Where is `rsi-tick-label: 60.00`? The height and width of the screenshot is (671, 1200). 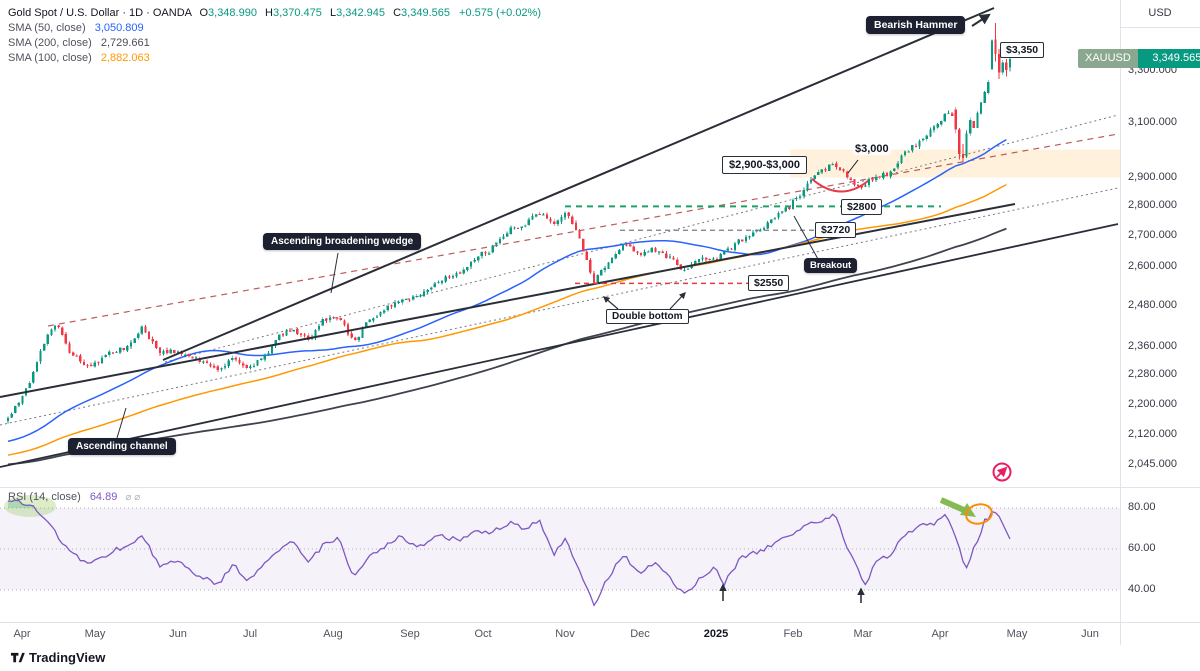 rsi-tick-label: 60.00 is located at coordinates (1142, 548).